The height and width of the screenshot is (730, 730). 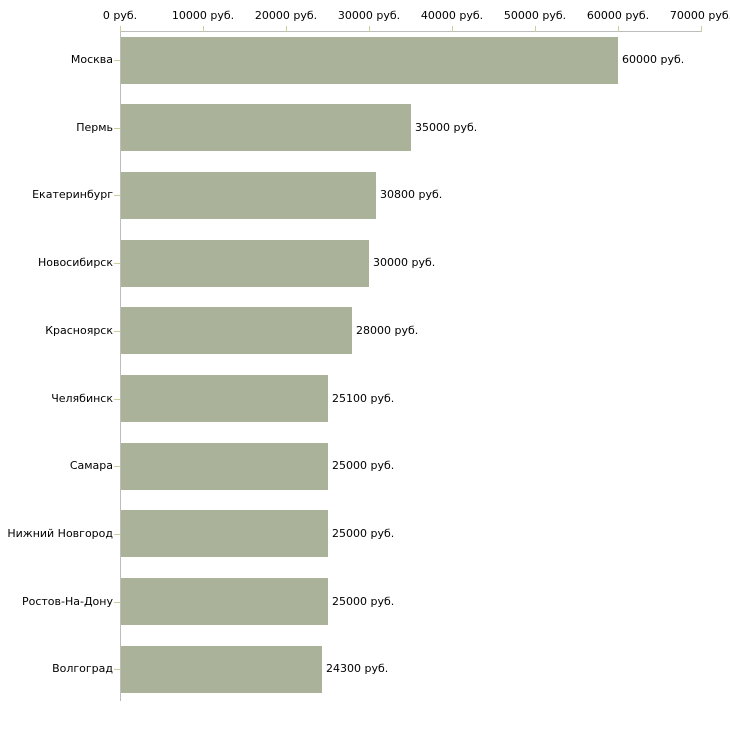 What do you see at coordinates (79, 330) in the screenshot?
I see `category-label: Красноярск` at bounding box center [79, 330].